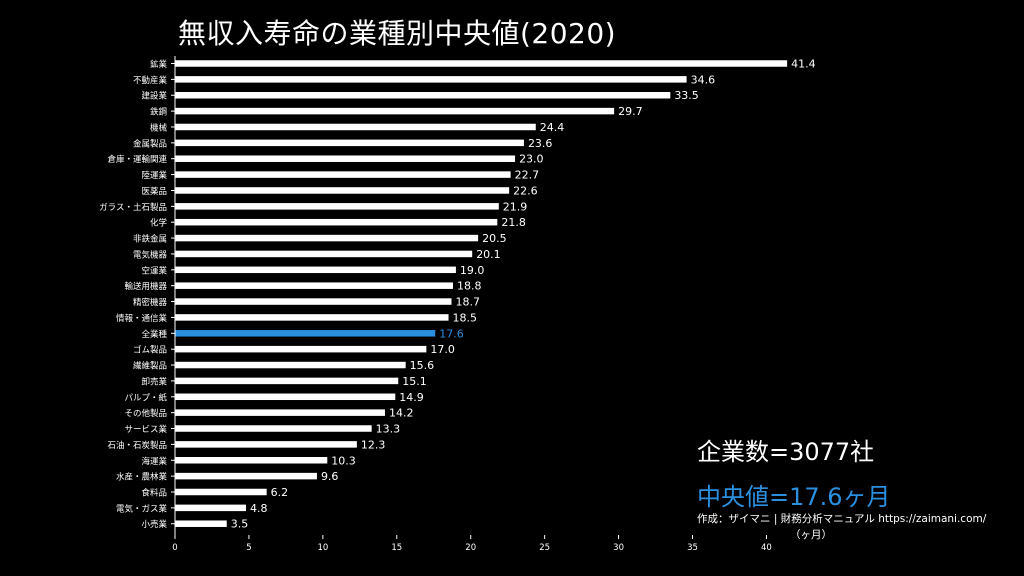 The image size is (1024, 576). What do you see at coordinates (154, 461) in the screenshot?
I see `category-label-25: 海運業` at bounding box center [154, 461].